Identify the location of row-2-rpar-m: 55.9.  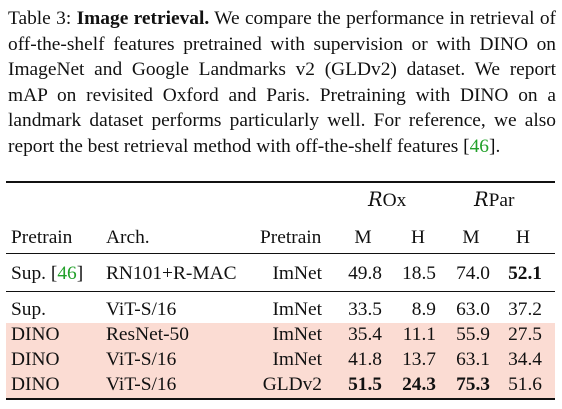
(473, 334).